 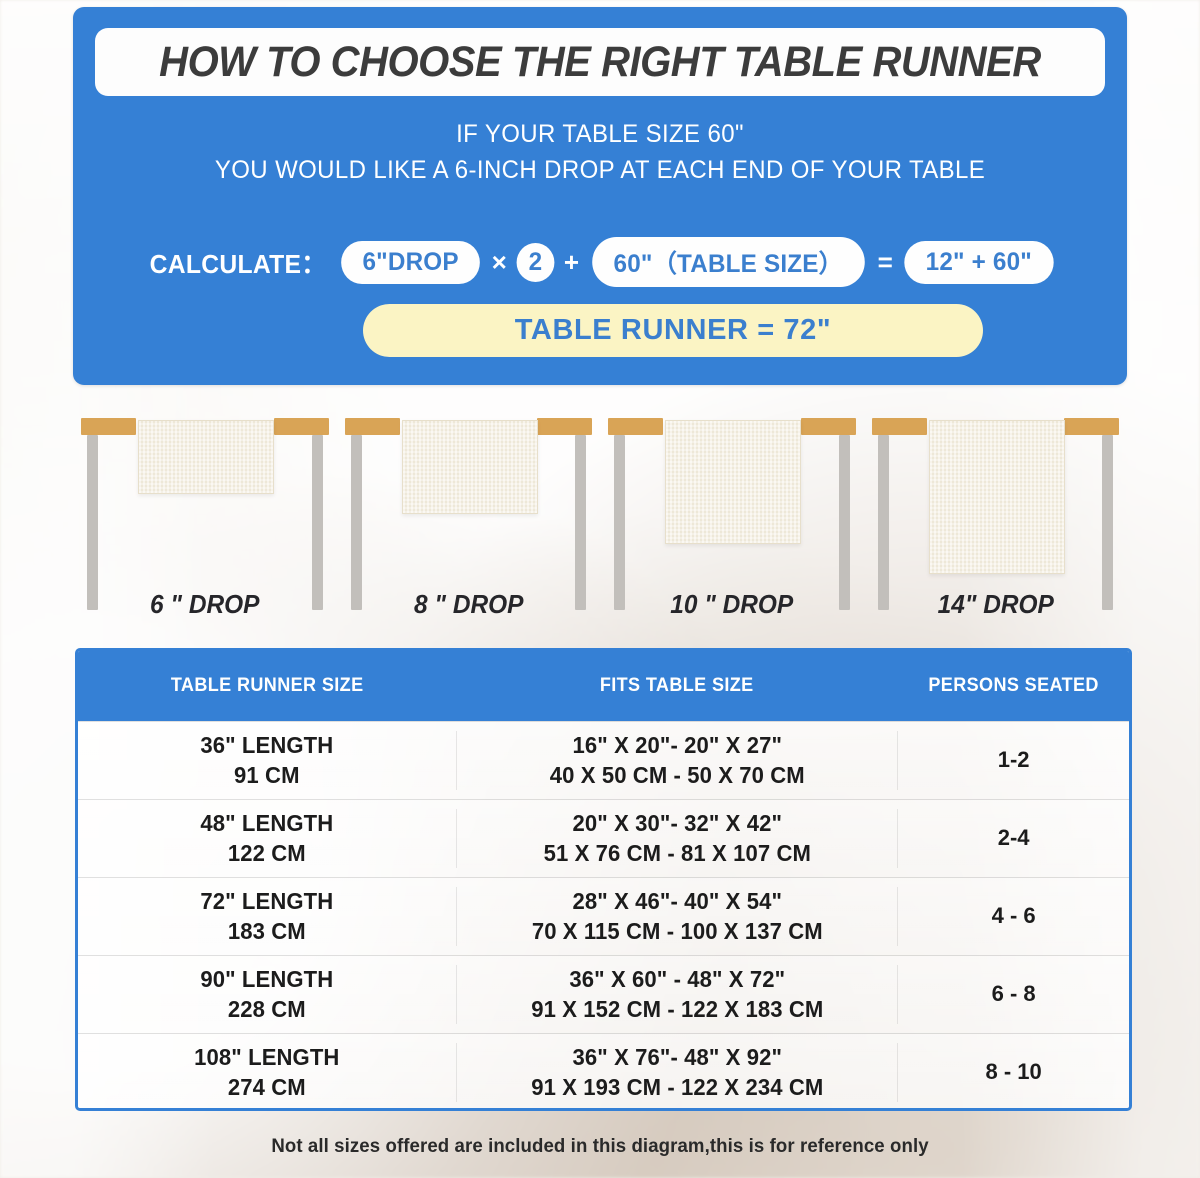 What do you see at coordinates (267, 760) in the screenshot?
I see `cell-runner-size: 36" LENGTH 91 CM` at bounding box center [267, 760].